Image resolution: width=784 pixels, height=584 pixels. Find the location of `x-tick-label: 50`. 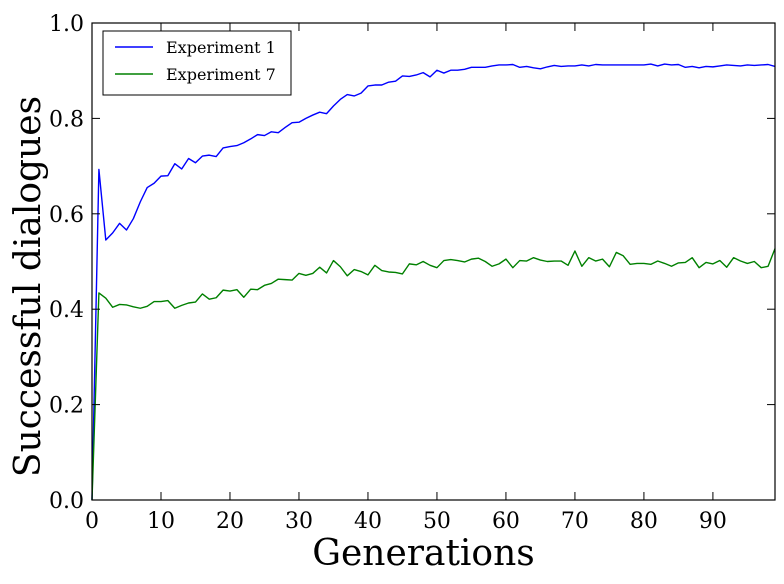

x-tick-label: 50 is located at coordinates (437, 521).